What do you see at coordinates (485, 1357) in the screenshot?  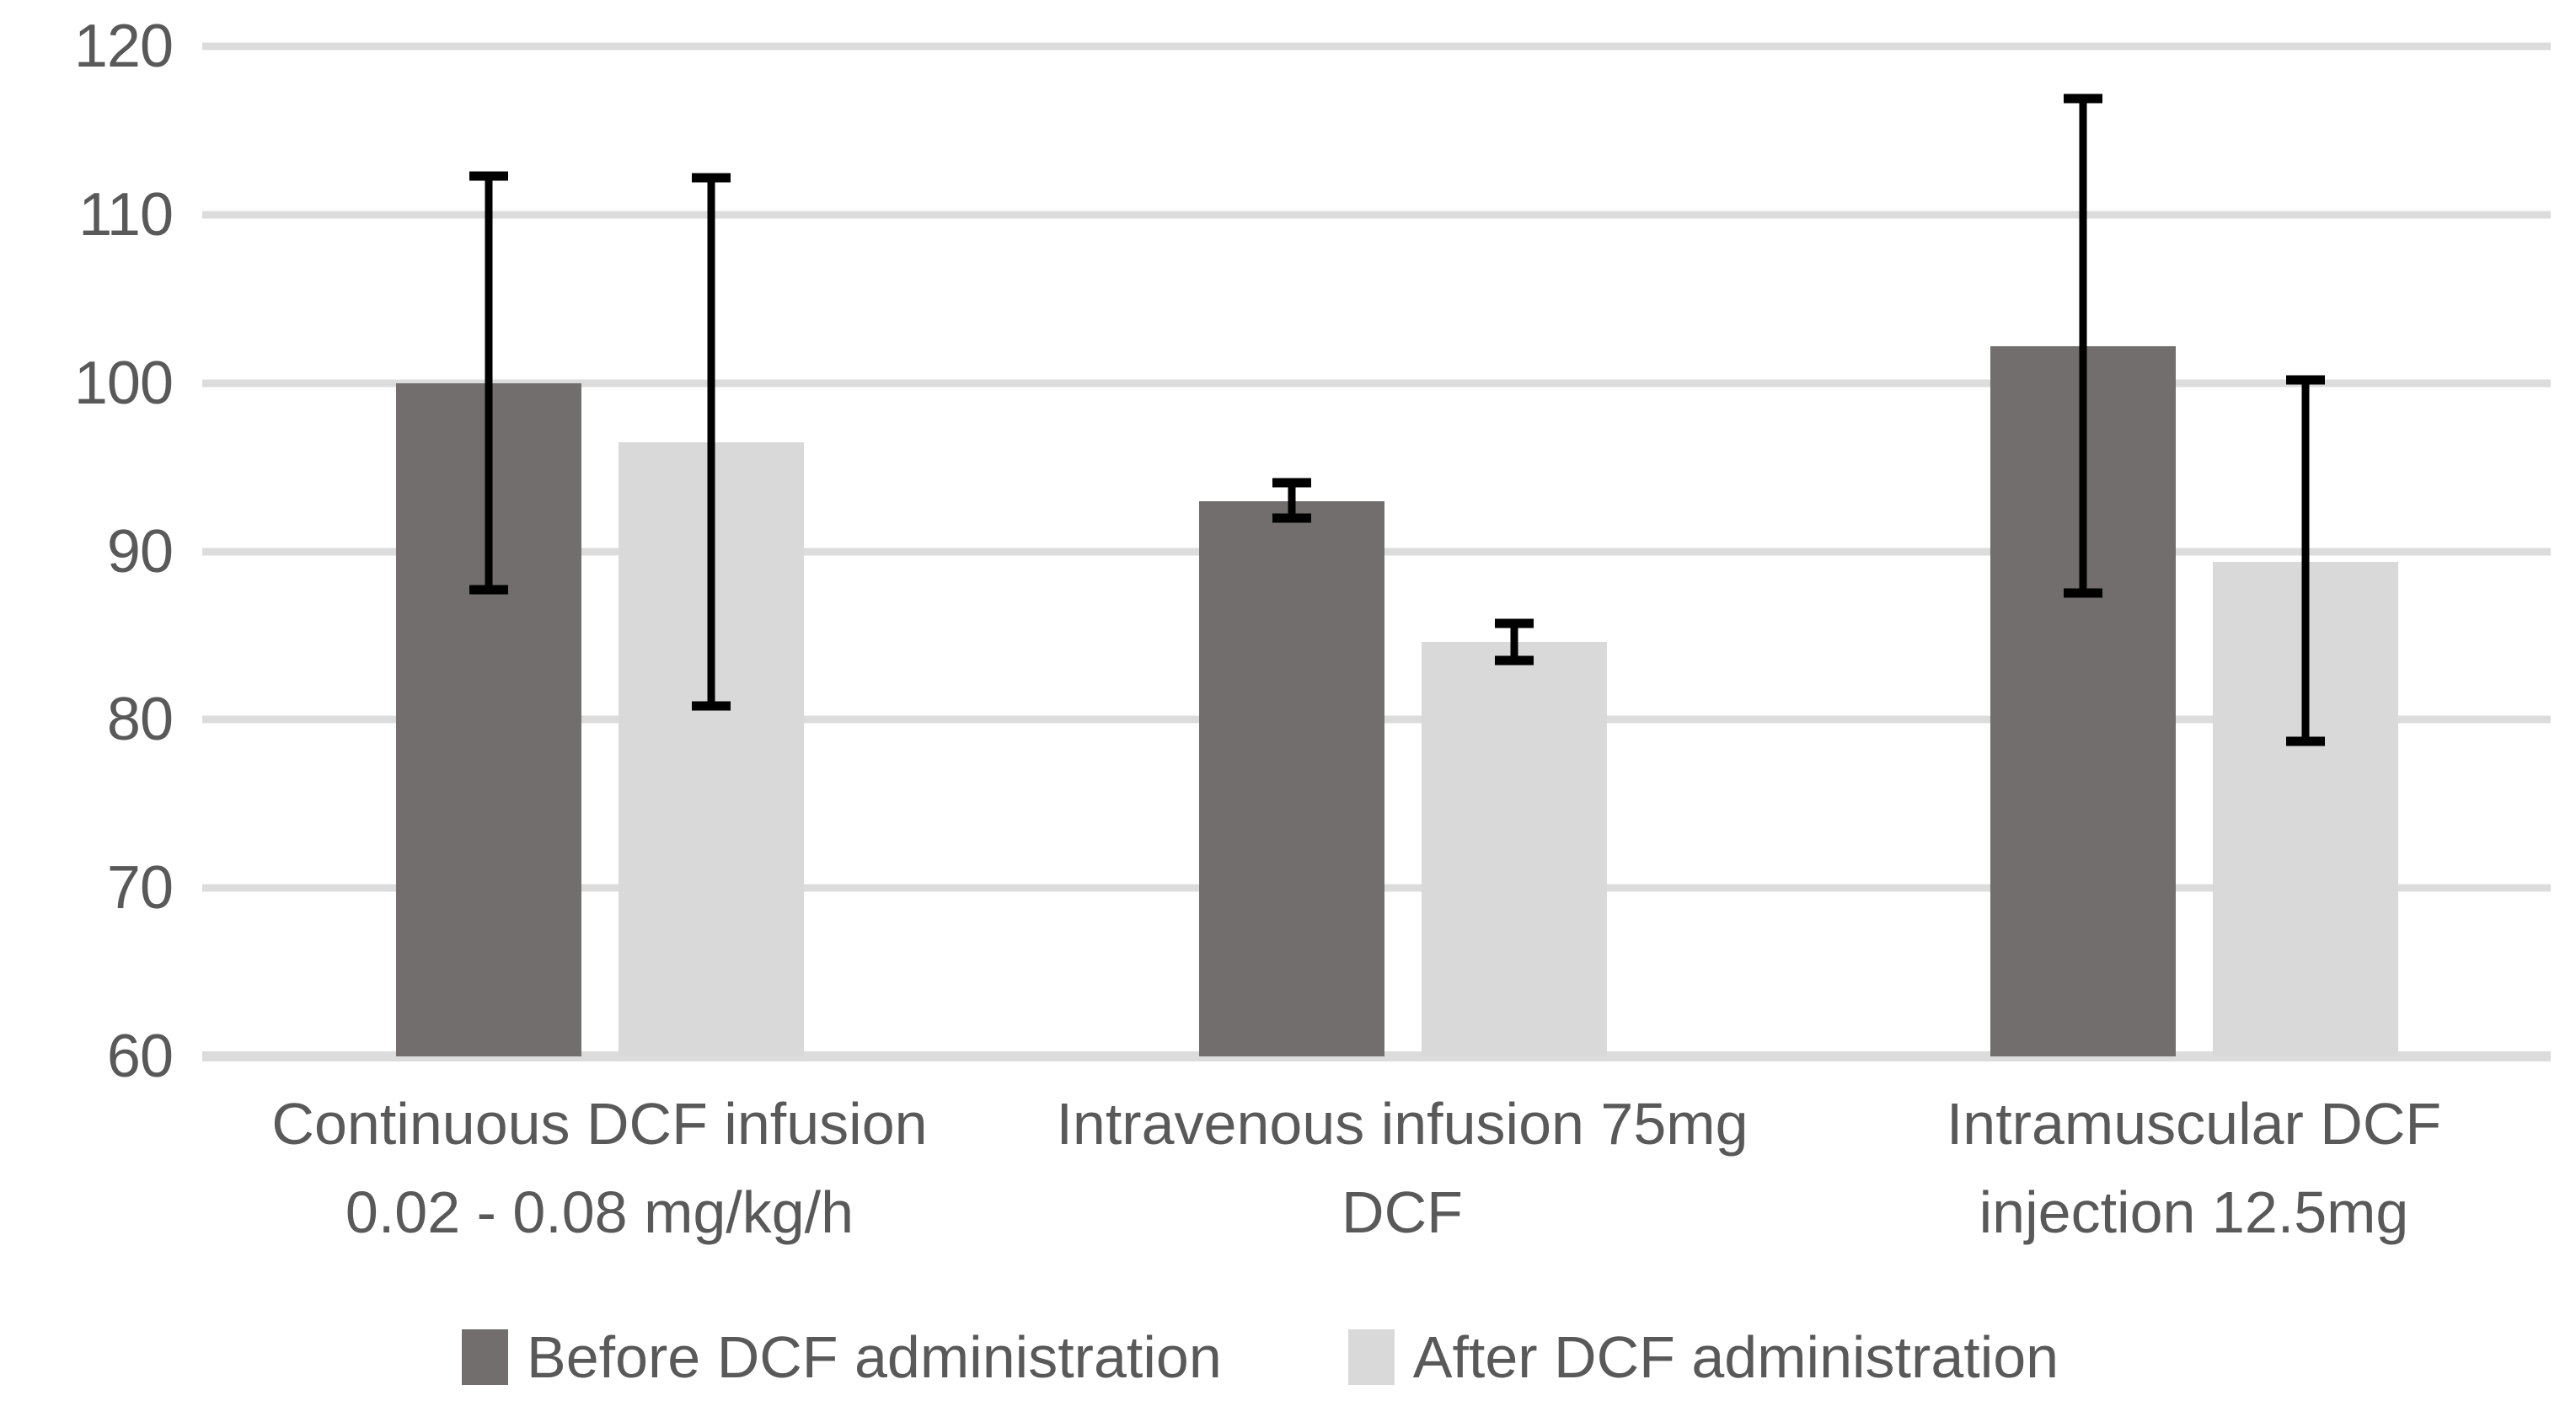 I see `legend-swatch-before` at bounding box center [485, 1357].